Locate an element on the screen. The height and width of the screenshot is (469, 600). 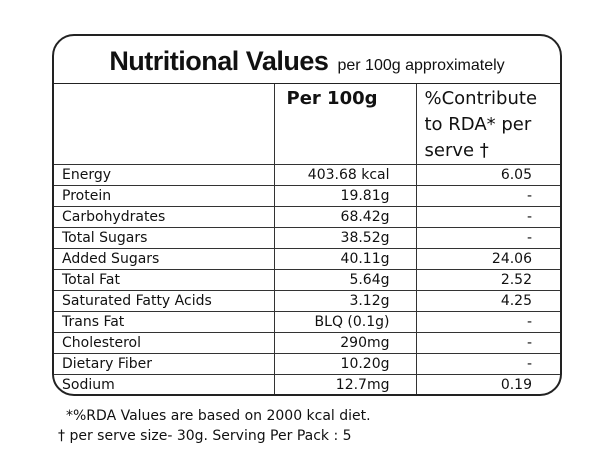
nutrient-name: Energy is located at coordinates (164, 175).